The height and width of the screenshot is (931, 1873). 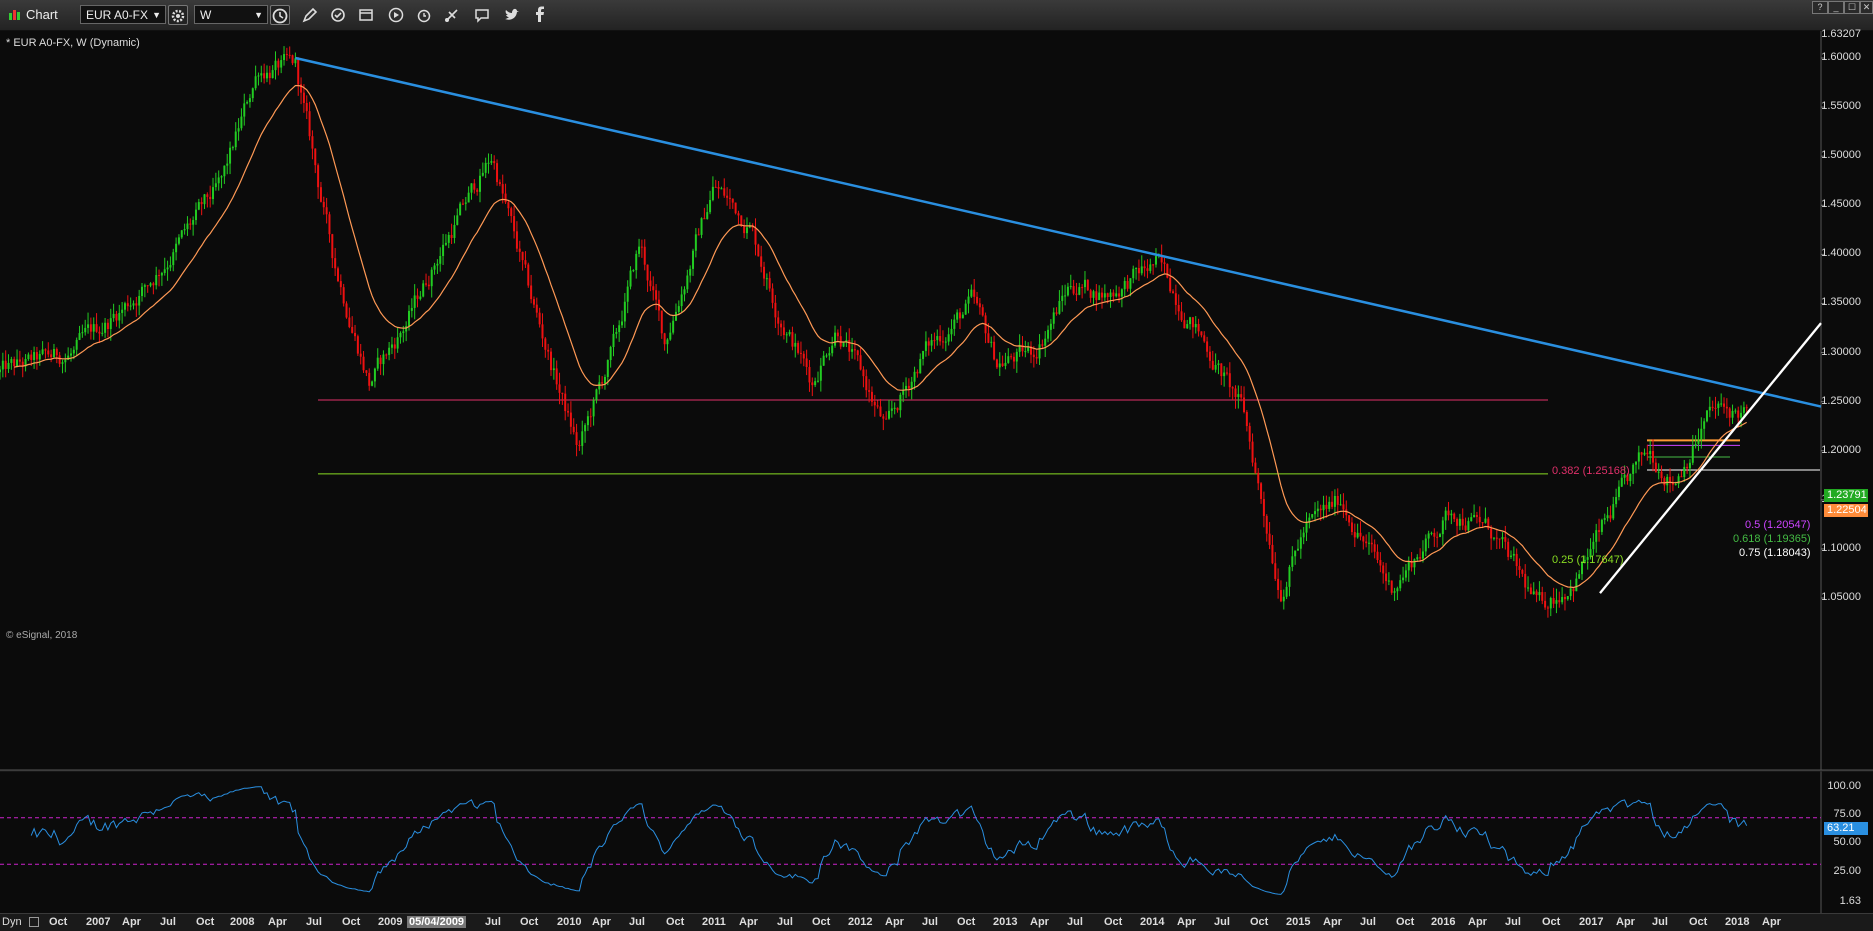 I want to click on play-icon, so click(x=396, y=15).